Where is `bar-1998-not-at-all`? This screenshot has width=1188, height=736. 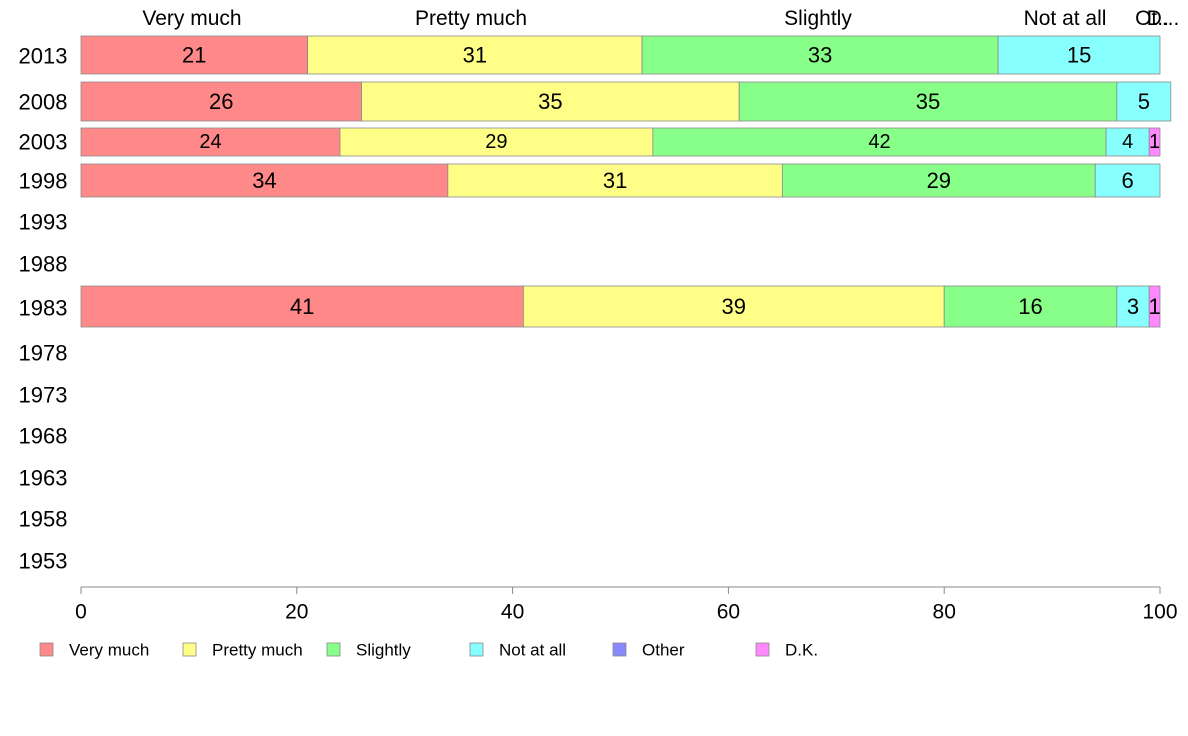 bar-1998-not-at-all is located at coordinates (1127, 180).